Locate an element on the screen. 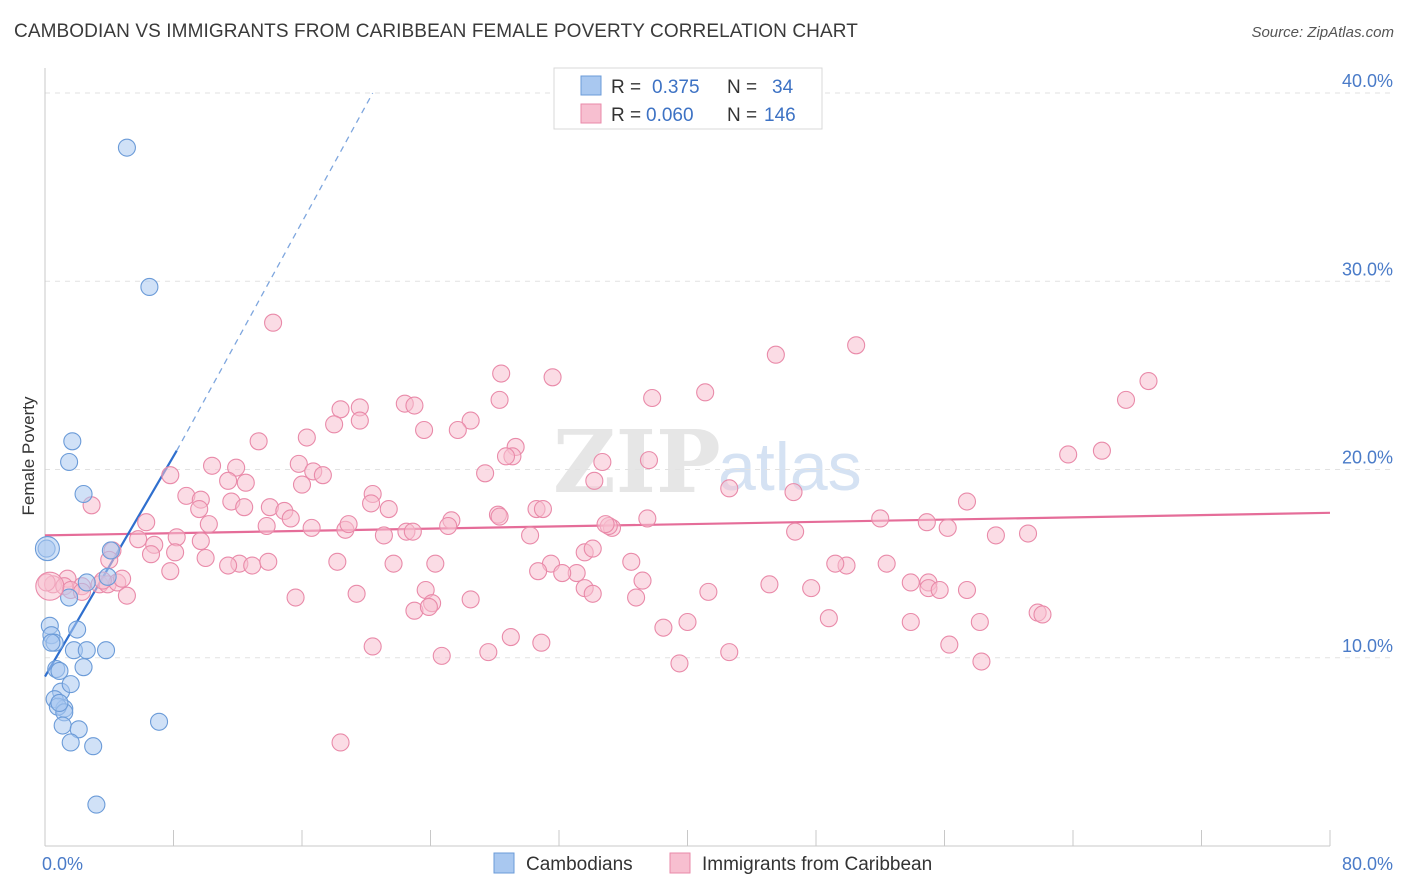 This screenshot has height=892, width=1406. legend-n-value-2: 146 is located at coordinates (780, 115).